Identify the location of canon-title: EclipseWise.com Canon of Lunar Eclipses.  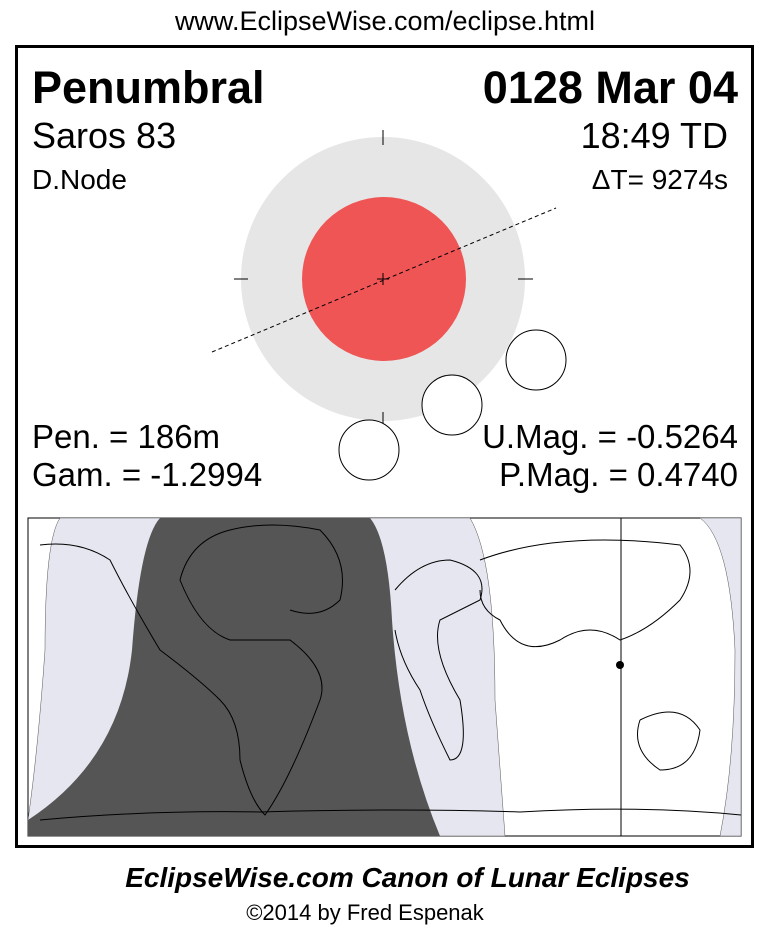
(407, 877).